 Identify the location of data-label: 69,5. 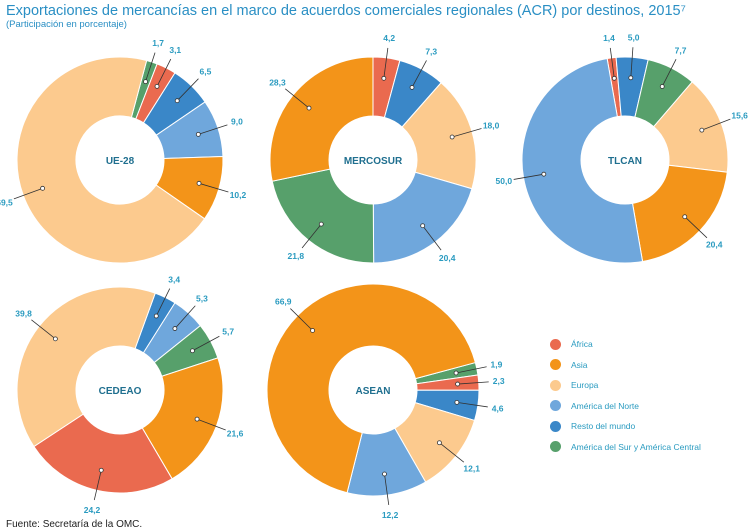
(6, 202).